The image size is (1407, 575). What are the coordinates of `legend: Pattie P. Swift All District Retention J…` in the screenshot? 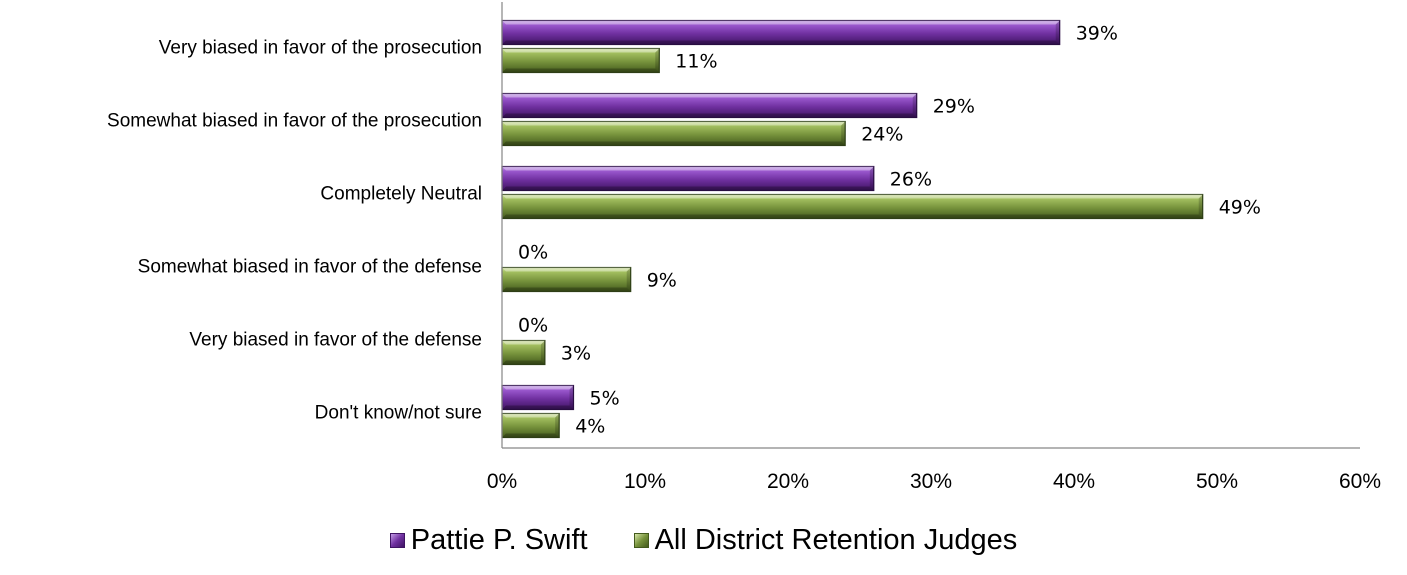 It's located at (703, 540).